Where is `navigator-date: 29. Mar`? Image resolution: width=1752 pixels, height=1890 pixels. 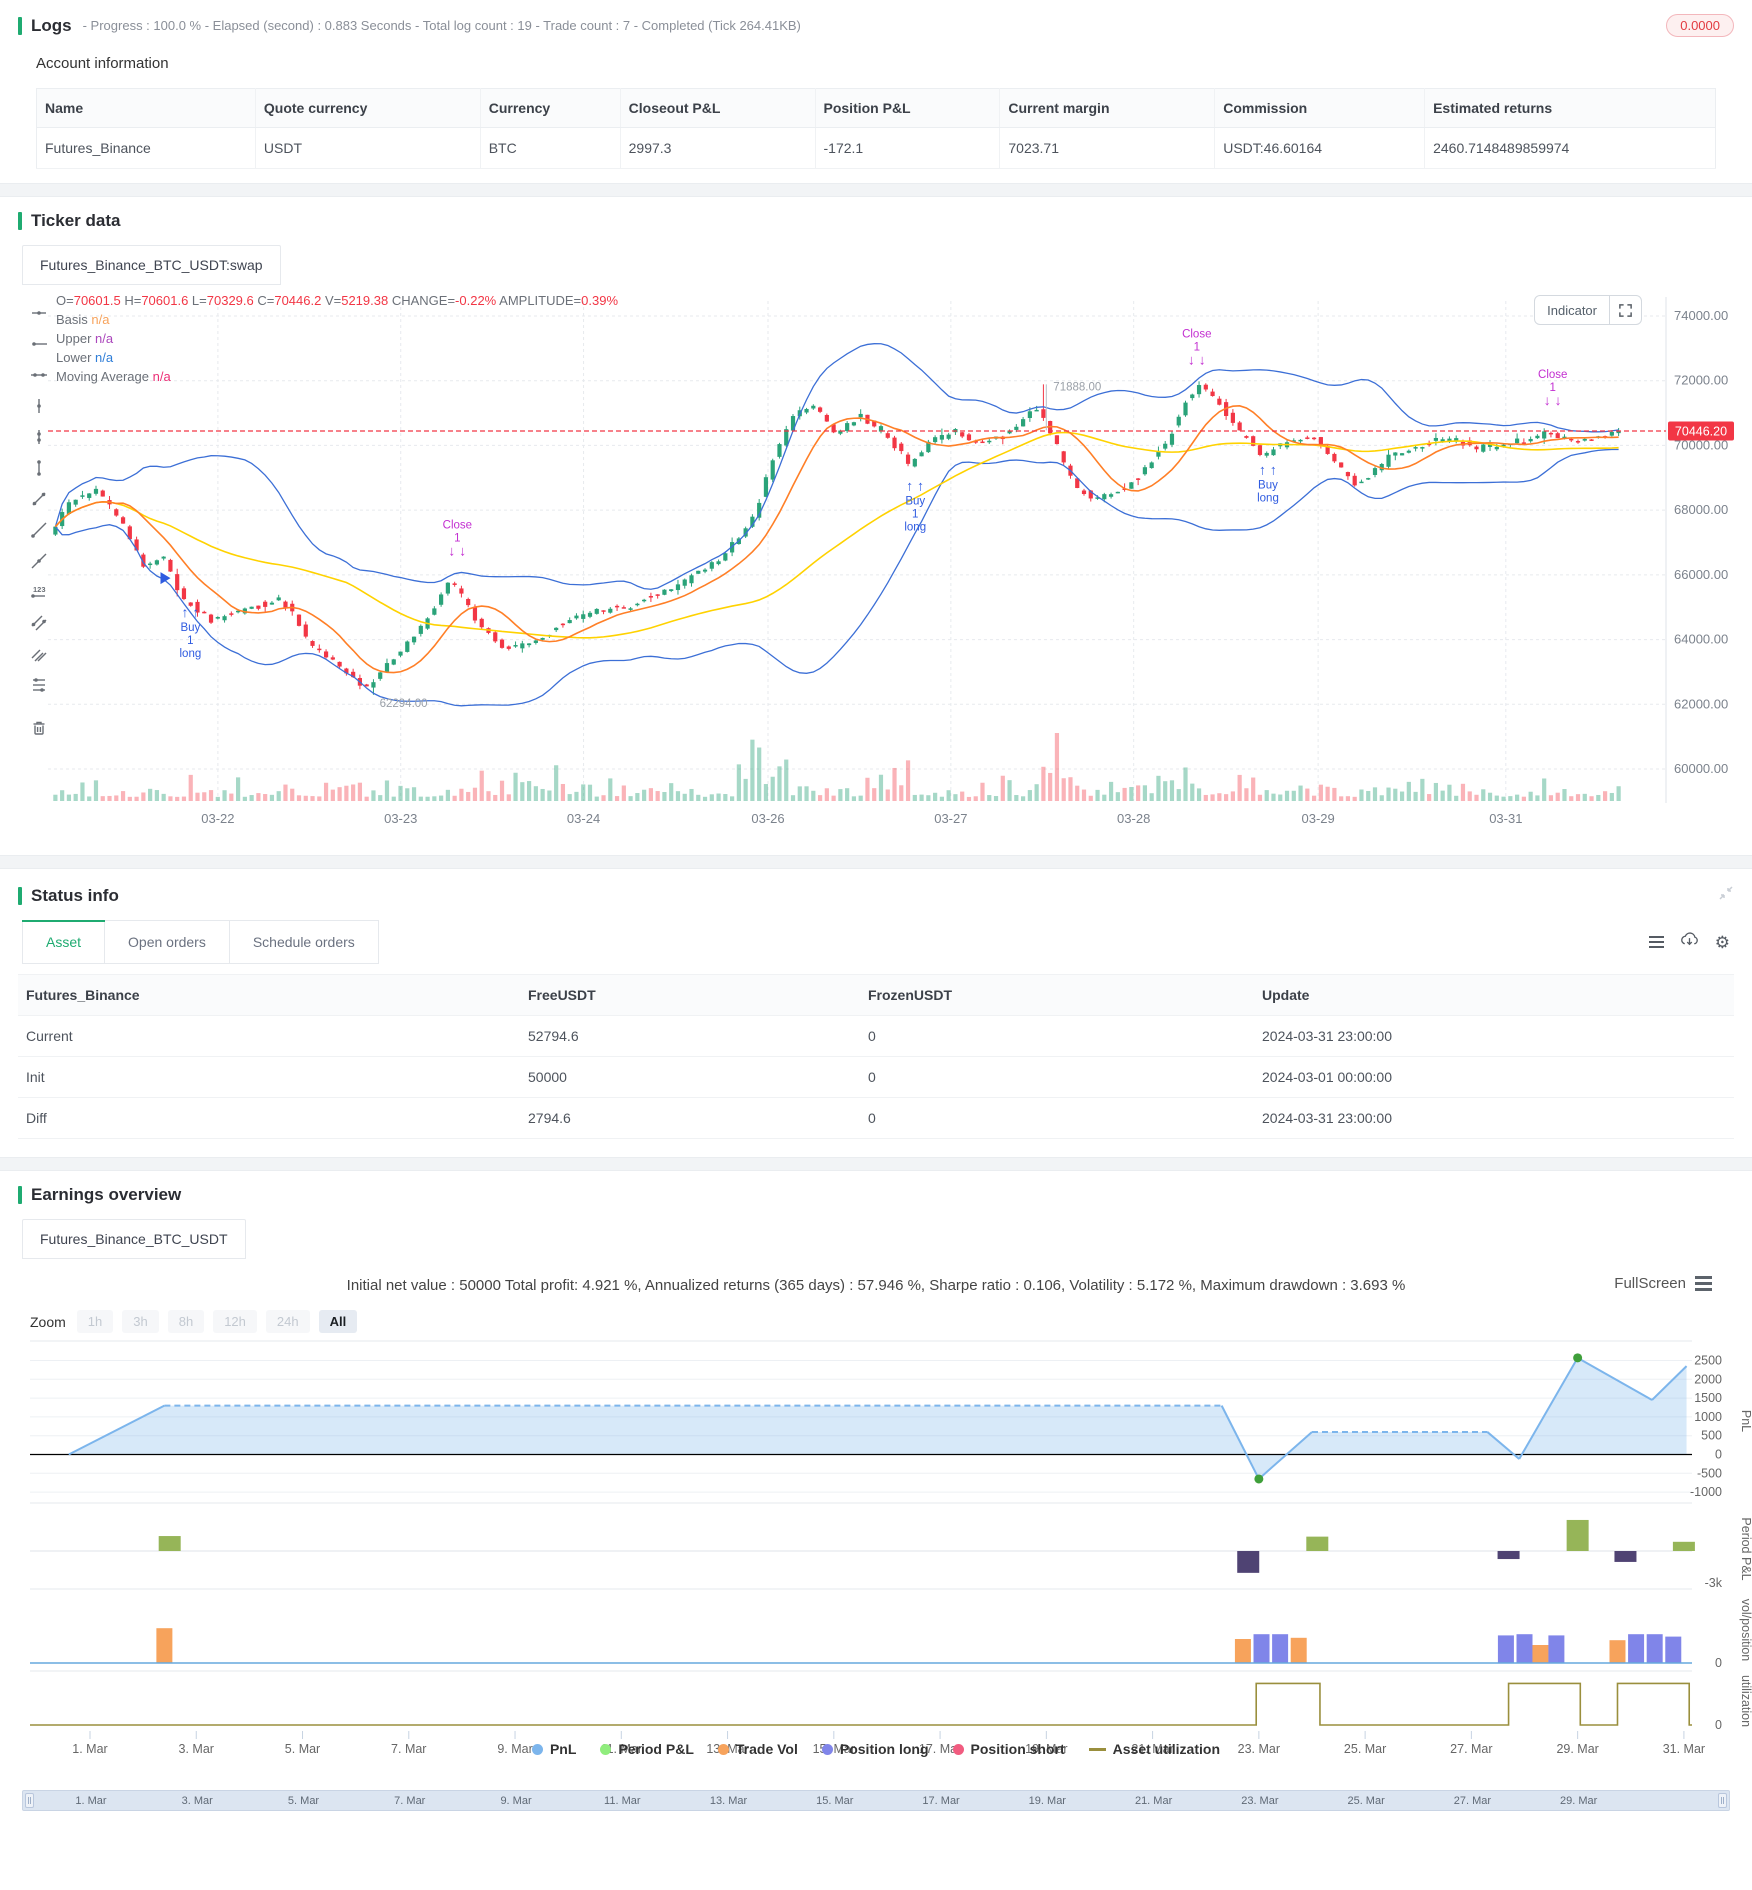
navigator-date: 29. Mar is located at coordinates (1578, 1801).